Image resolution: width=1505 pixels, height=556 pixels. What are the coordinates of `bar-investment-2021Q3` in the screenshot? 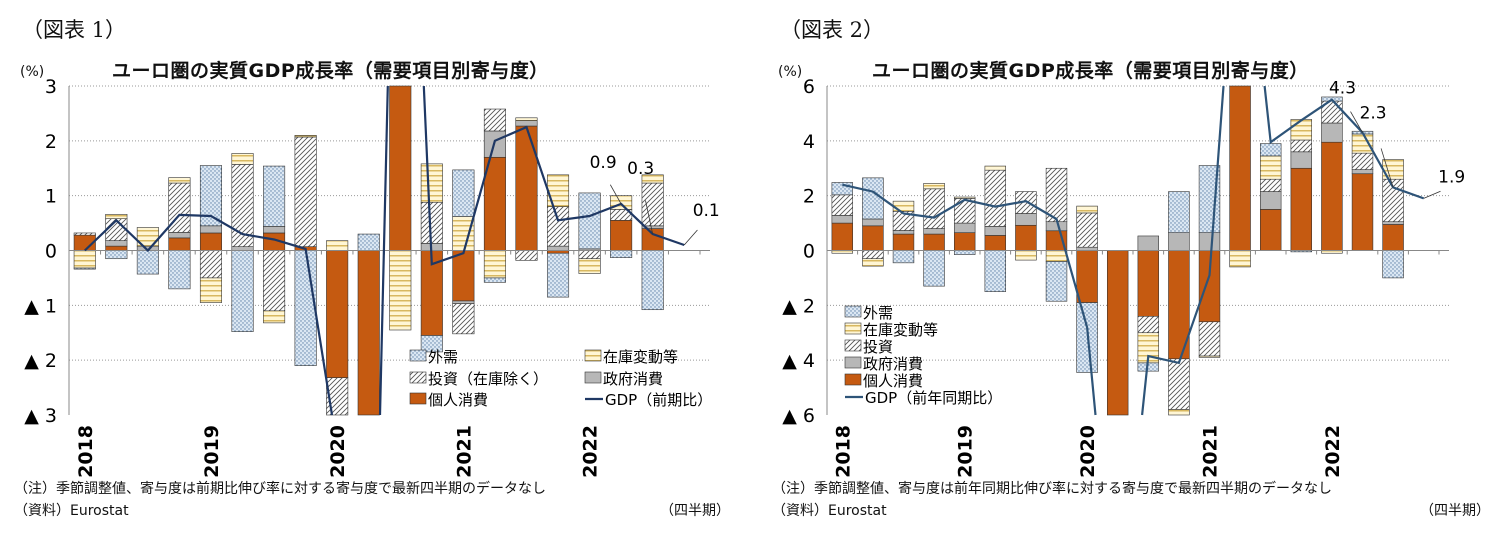 It's located at (526, 255).